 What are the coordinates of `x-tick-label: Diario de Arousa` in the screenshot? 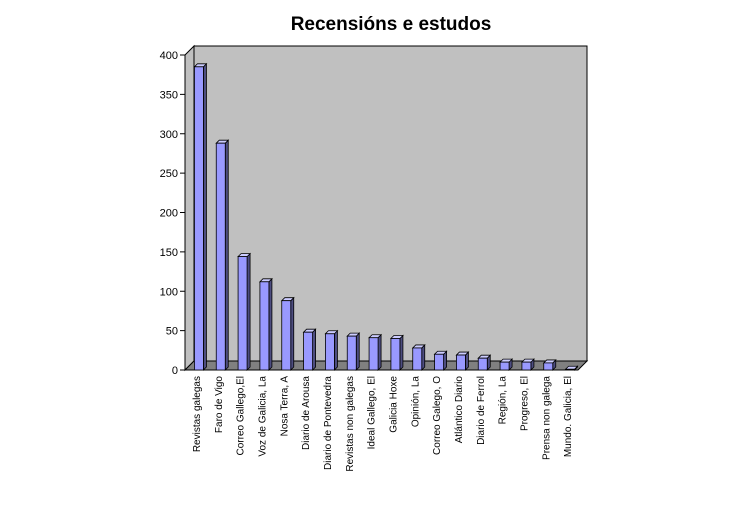 It's located at (306, 413).